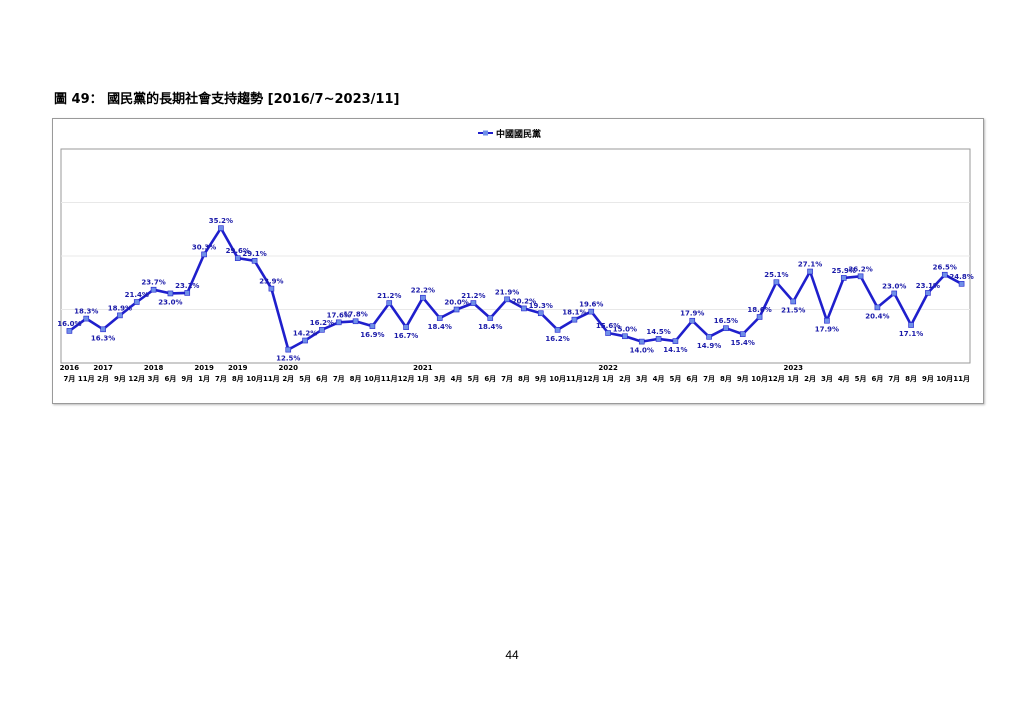 This screenshot has width=1024, height=724. Describe the element at coordinates (591, 305) in the screenshot. I see `data-label: 19.6%` at that location.